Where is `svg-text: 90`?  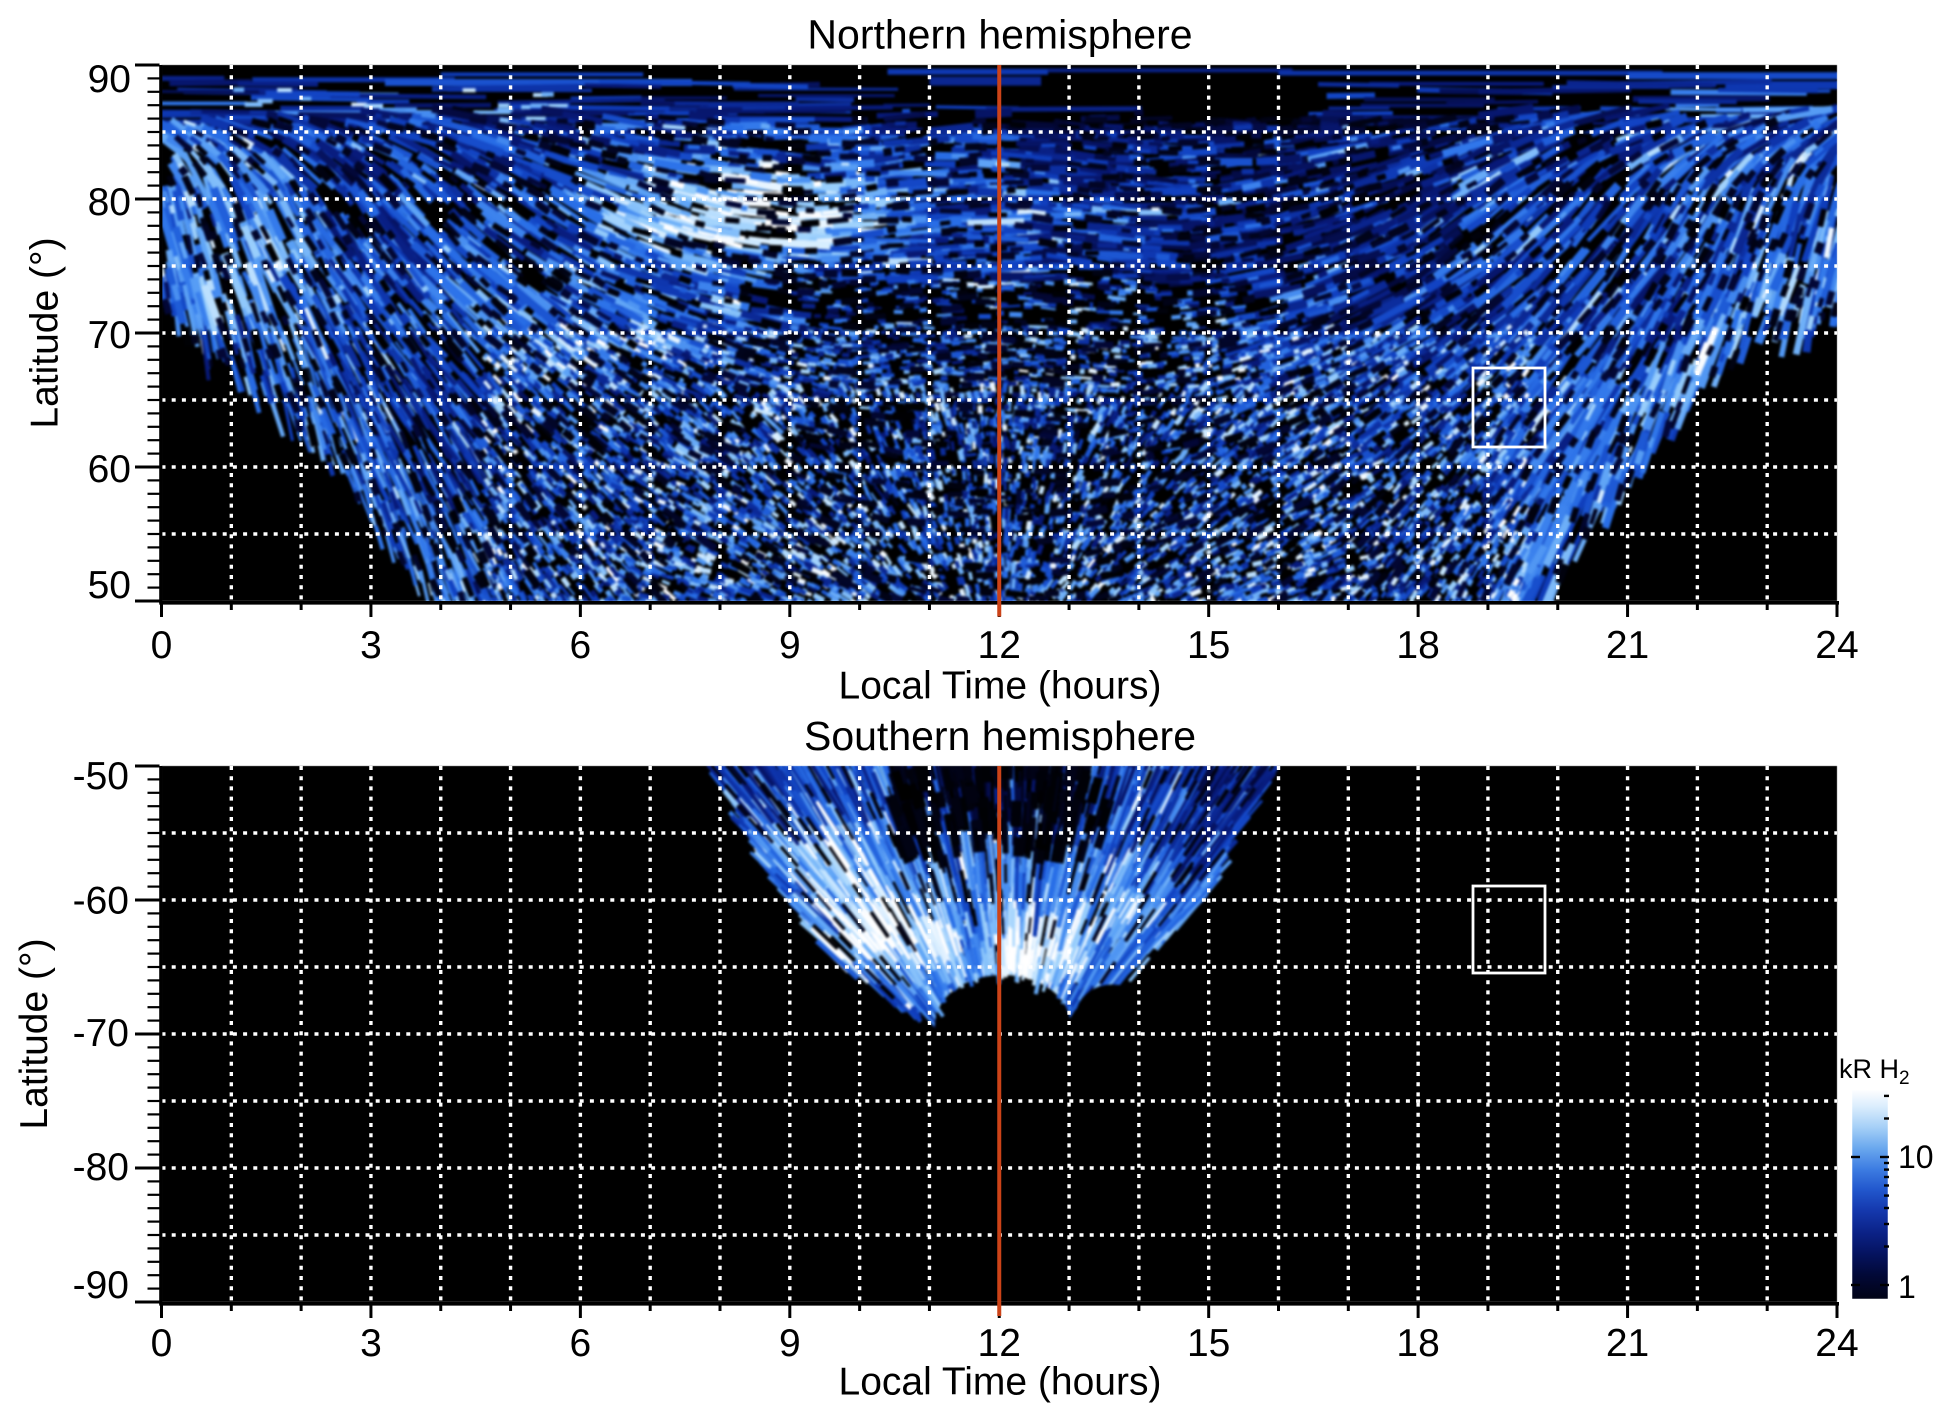 svg-text: 90 is located at coordinates (109, 79).